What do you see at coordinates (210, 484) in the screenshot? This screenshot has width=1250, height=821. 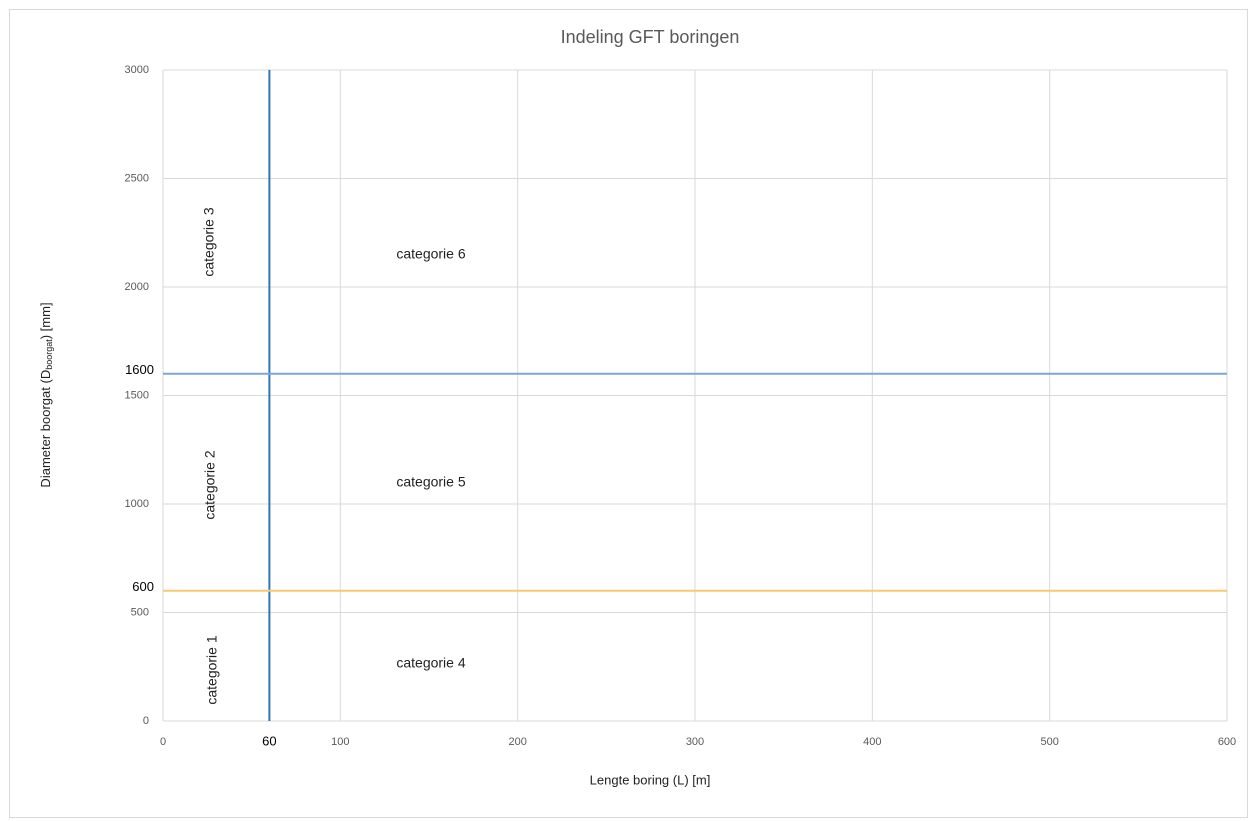 I see `annotation: categorie 2` at bounding box center [210, 484].